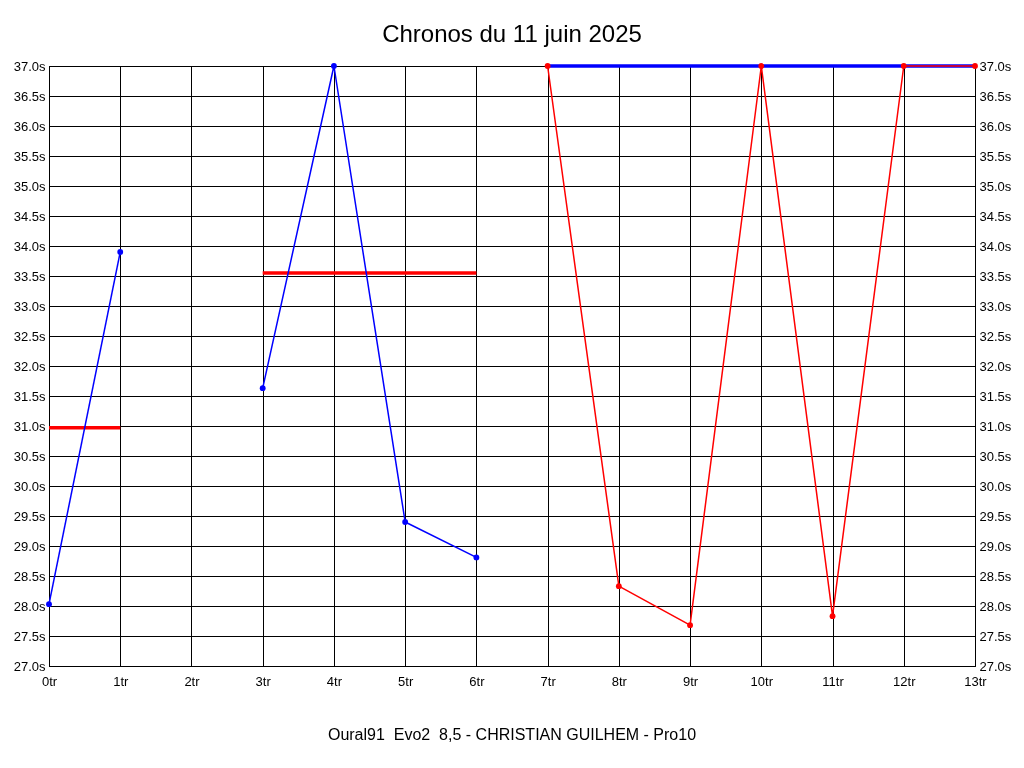 The height and width of the screenshot is (768, 1024). Describe the element at coordinates (49, 681) in the screenshot. I see `x-tick-label: 0tr` at that location.